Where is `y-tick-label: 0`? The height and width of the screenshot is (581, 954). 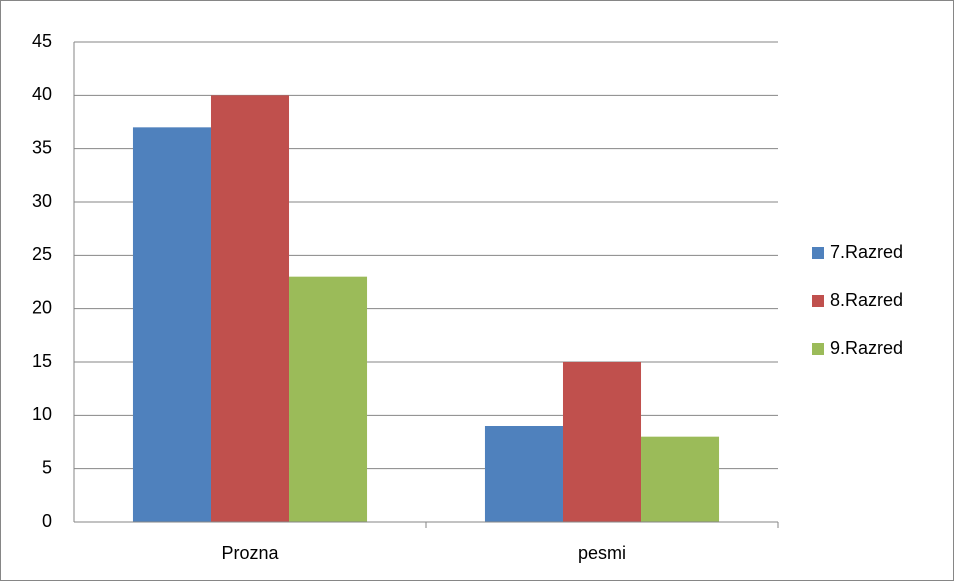 y-tick-label: 0 is located at coordinates (47, 521).